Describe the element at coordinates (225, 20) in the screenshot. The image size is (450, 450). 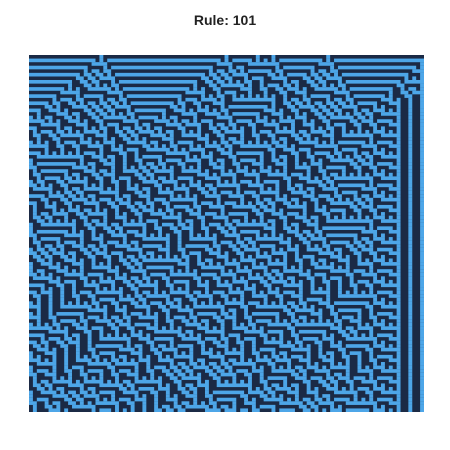
I see `figure-title: Rule: 101` at that location.